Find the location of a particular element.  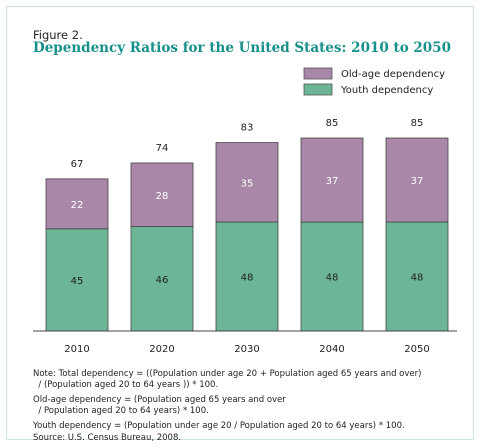

x-tick-label-2020: 2020 is located at coordinates (161, 349).